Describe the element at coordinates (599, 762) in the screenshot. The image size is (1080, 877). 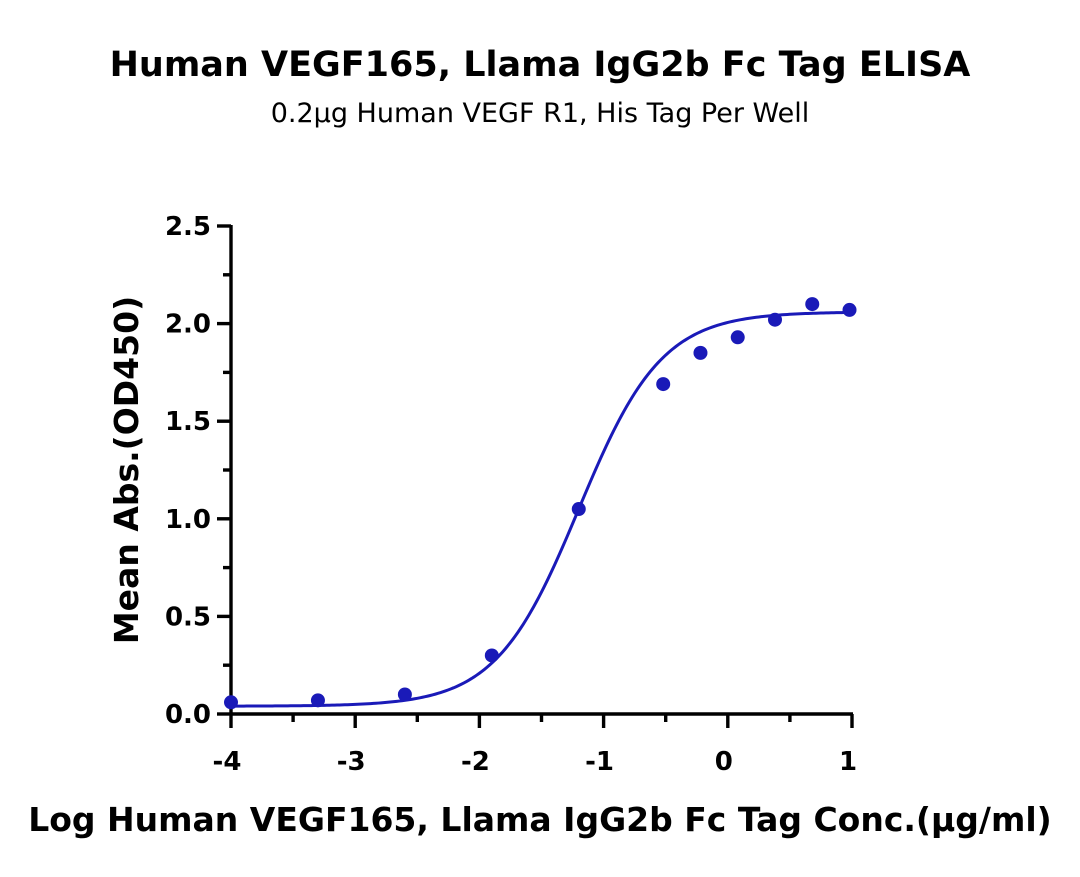
I see `x-tick-label: -1` at that location.